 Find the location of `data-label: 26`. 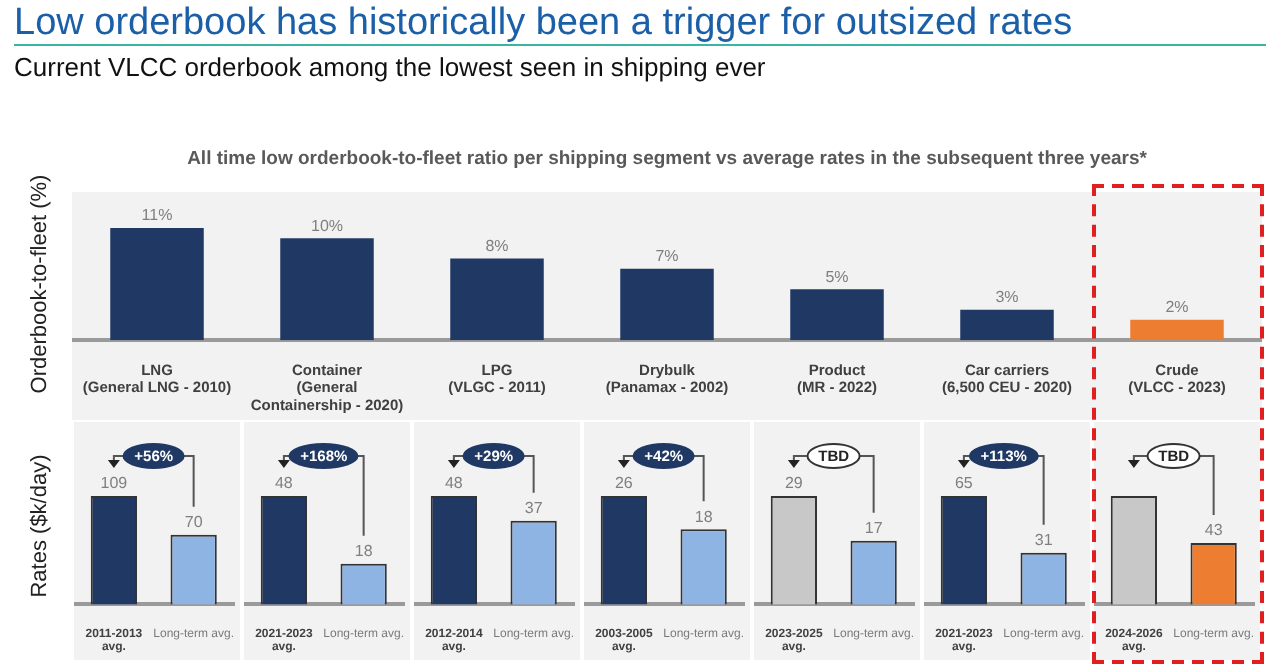

data-label: 26 is located at coordinates (624, 483).